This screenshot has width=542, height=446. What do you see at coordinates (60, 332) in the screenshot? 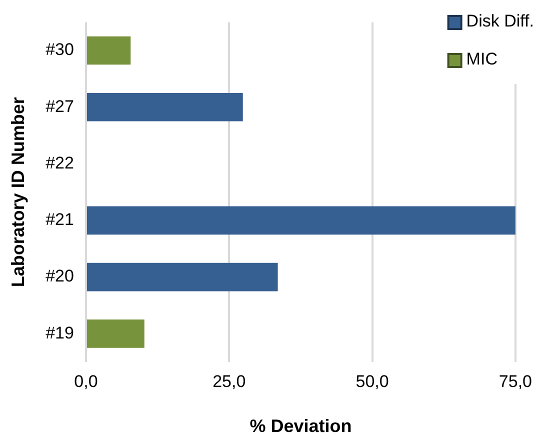
I see `y-tick-label: #19` at bounding box center [60, 332].